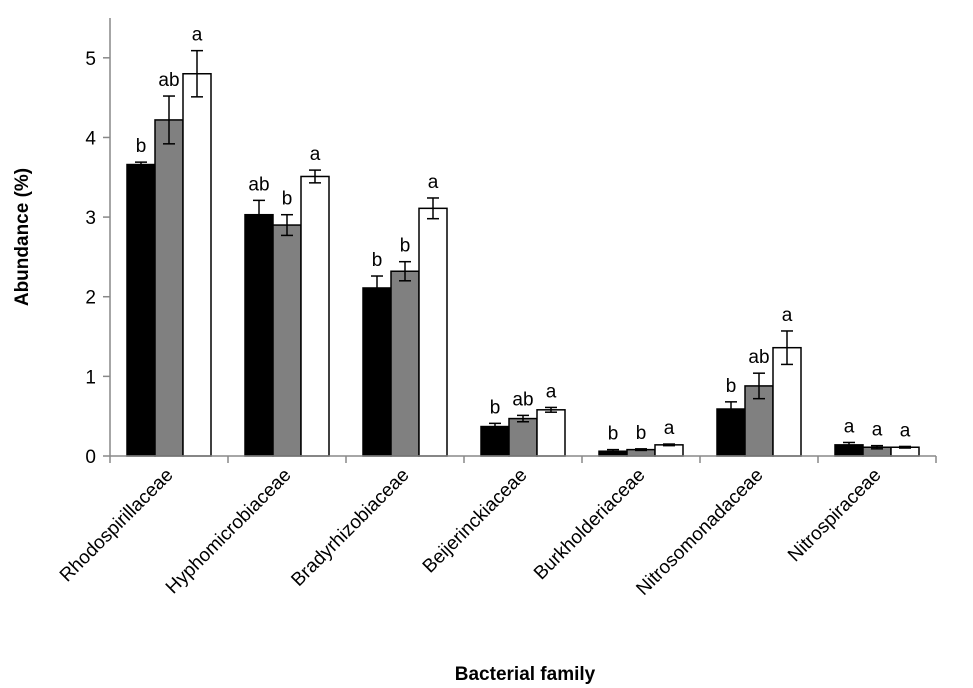 Image resolution: width=973 pixels, height=688 pixels. Describe the element at coordinates (90, 218) in the screenshot. I see `y-tick-label: 3` at that location.